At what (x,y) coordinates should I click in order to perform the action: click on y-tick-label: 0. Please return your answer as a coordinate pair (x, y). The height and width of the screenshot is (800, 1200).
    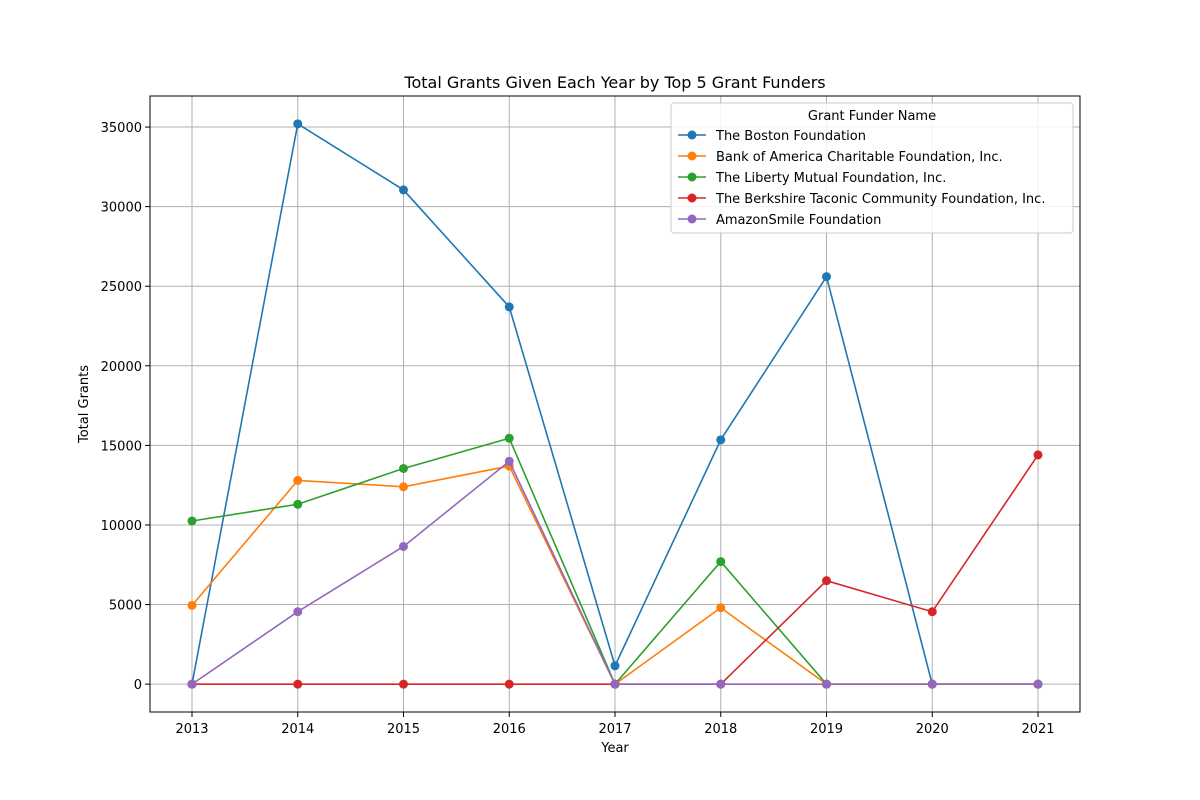
    Looking at the image, I should click on (138, 685).